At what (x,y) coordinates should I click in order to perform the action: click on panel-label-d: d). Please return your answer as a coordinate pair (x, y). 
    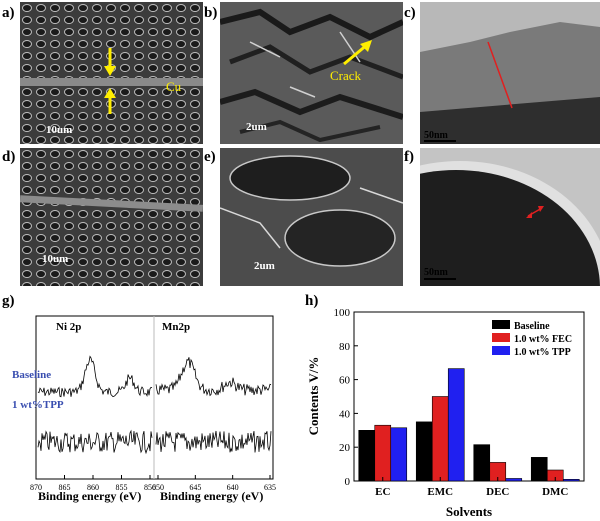
    Looking at the image, I should click on (9, 157).